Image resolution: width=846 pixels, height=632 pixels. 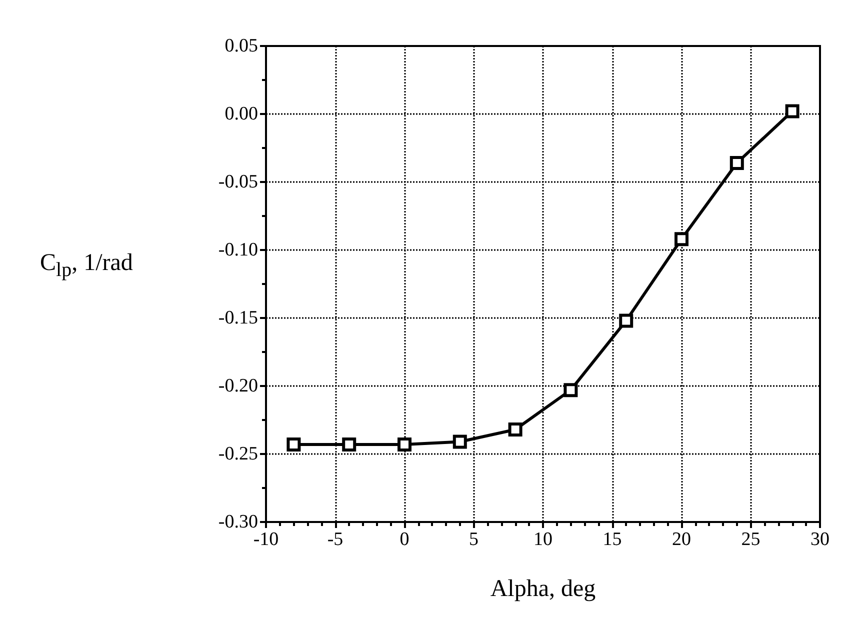 What do you see at coordinates (612, 539) in the screenshot?
I see `x-tick-label: 15` at bounding box center [612, 539].